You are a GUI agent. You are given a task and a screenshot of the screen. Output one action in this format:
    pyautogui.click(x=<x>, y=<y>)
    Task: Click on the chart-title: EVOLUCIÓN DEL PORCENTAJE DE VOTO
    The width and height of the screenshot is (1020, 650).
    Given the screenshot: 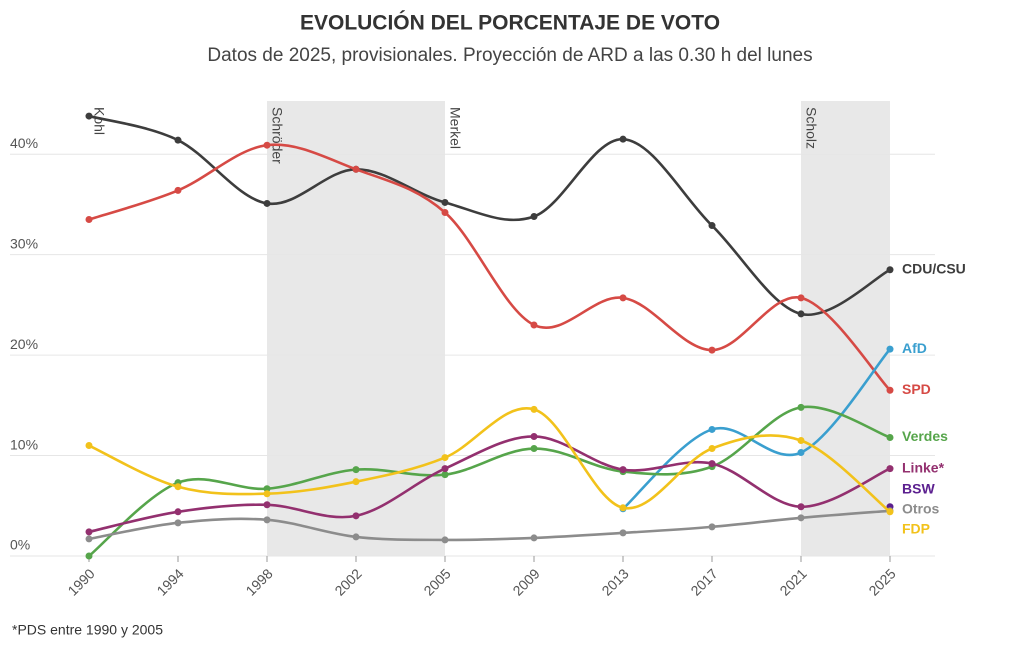 What is the action you would take?
    pyautogui.click(x=510, y=23)
    